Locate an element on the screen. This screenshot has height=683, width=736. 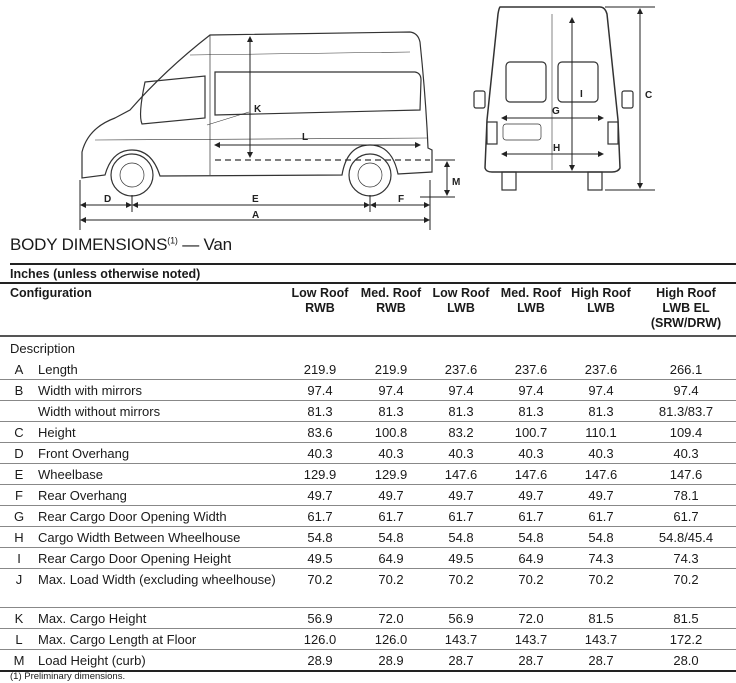
cell-value: 28.7 is located at coordinates (531, 660).